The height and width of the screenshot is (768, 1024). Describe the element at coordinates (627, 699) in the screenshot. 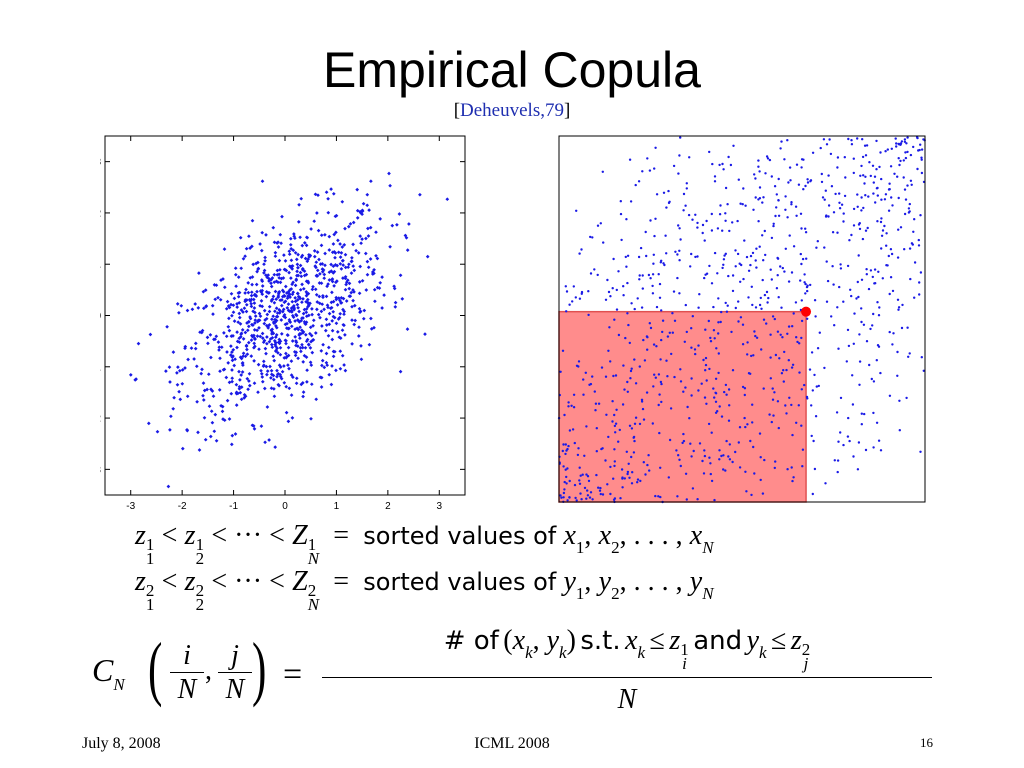

I see `eq3-denominator: N` at that location.